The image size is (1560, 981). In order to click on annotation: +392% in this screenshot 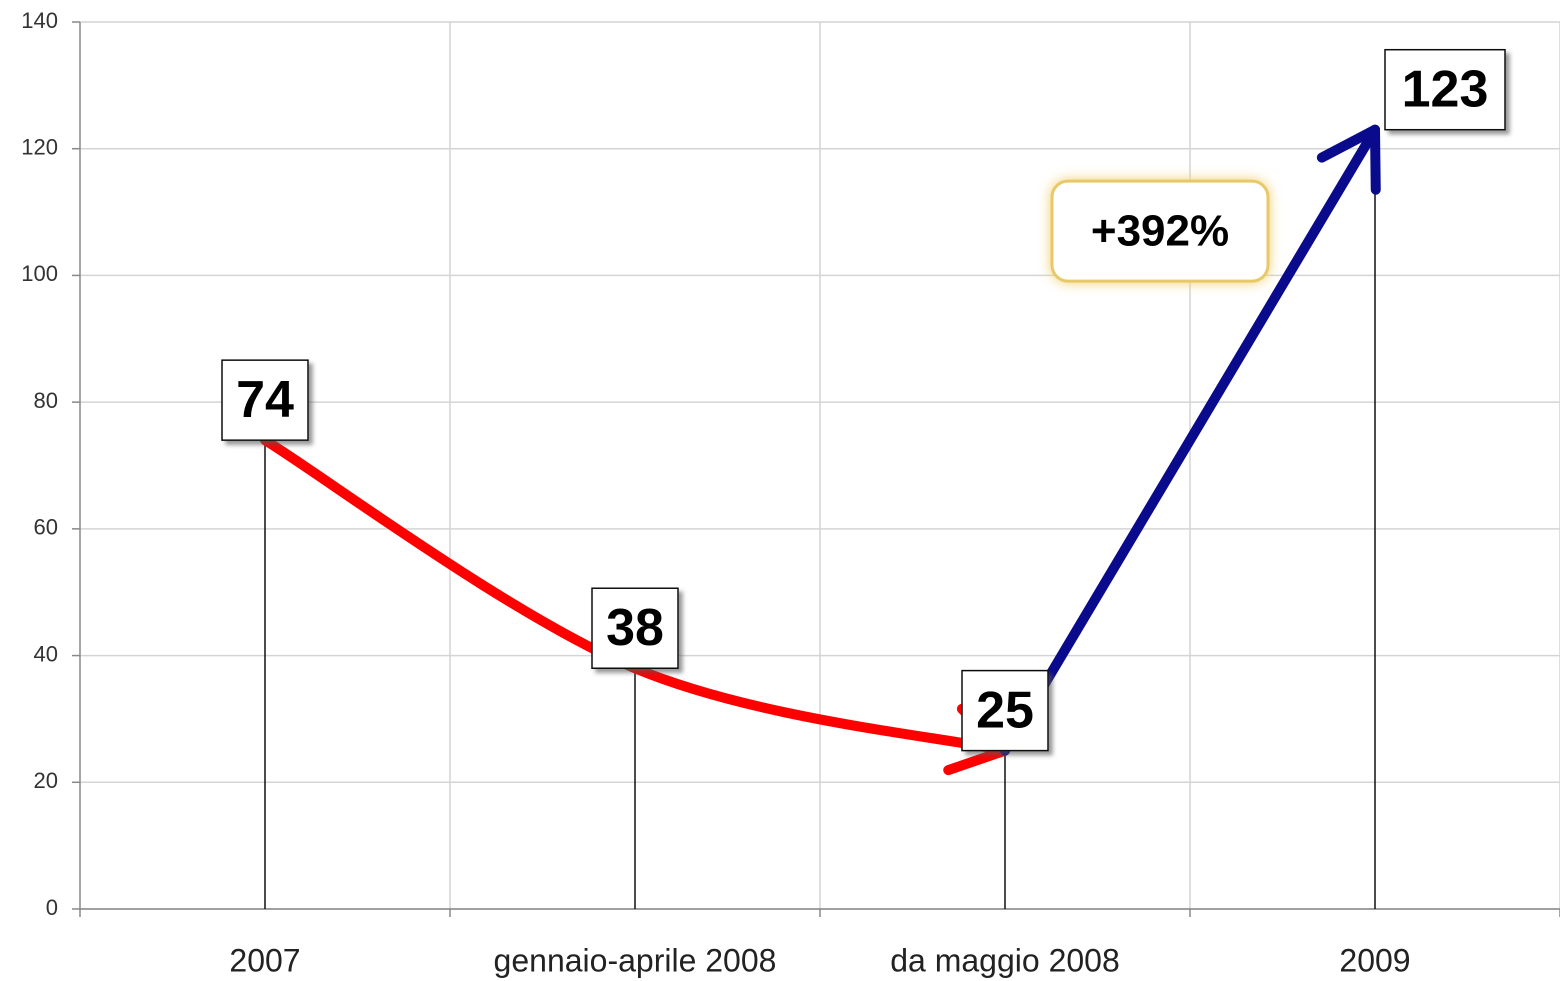, I will do `click(1160, 231)`.